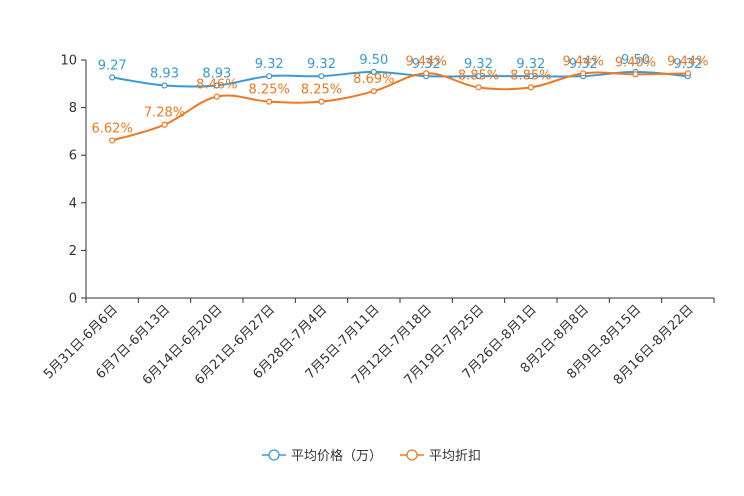 This screenshot has width=744, height=496. What do you see at coordinates (73, 203) in the screenshot?
I see `y-tick-label: 4` at bounding box center [73, 203].